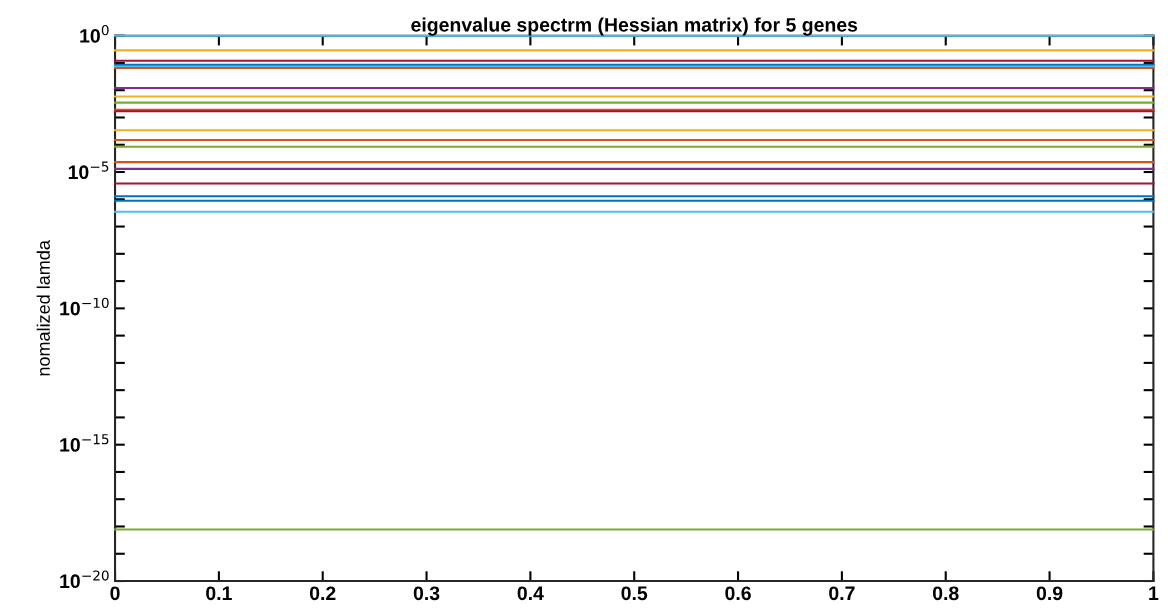  Describe the element at coordinates (634, 593) in the screenshot. I see `x-tick-label: 0.5` at that location.